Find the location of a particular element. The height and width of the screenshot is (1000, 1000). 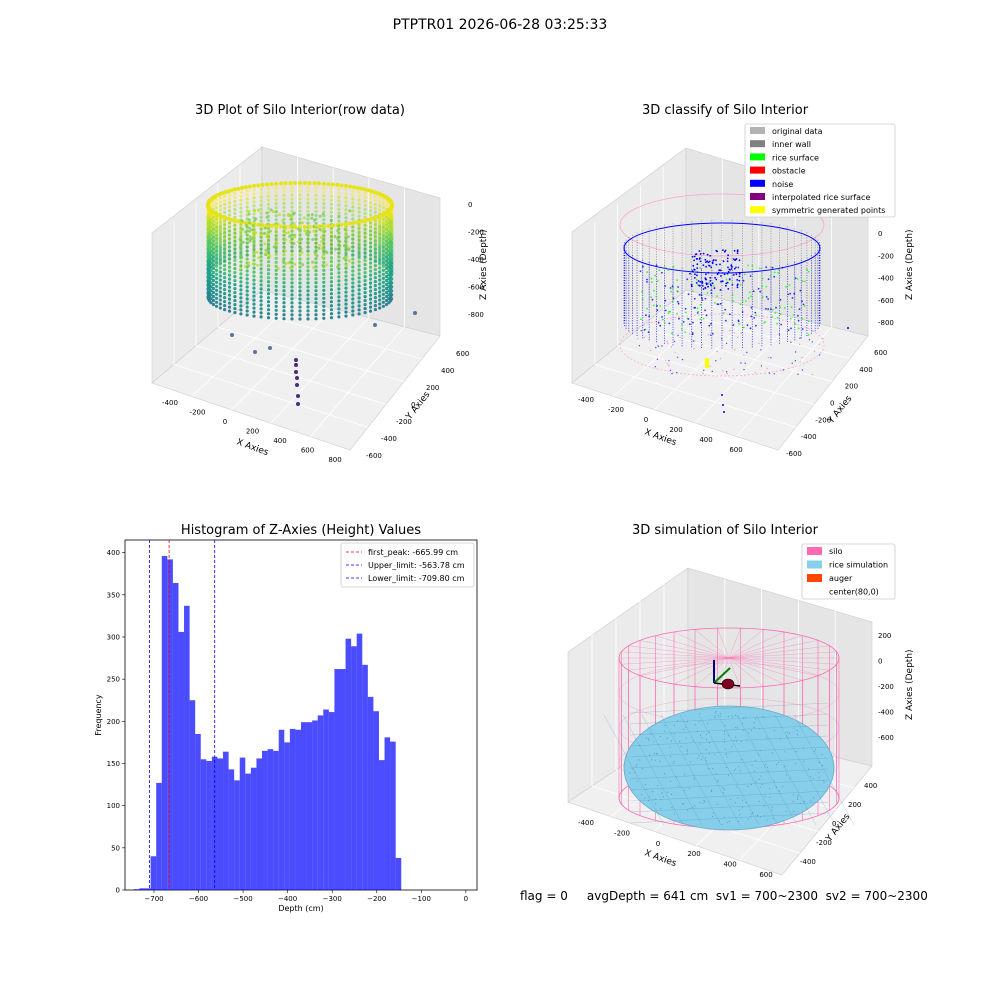

legend-label: obstacle is located at coordinates (789, 171).